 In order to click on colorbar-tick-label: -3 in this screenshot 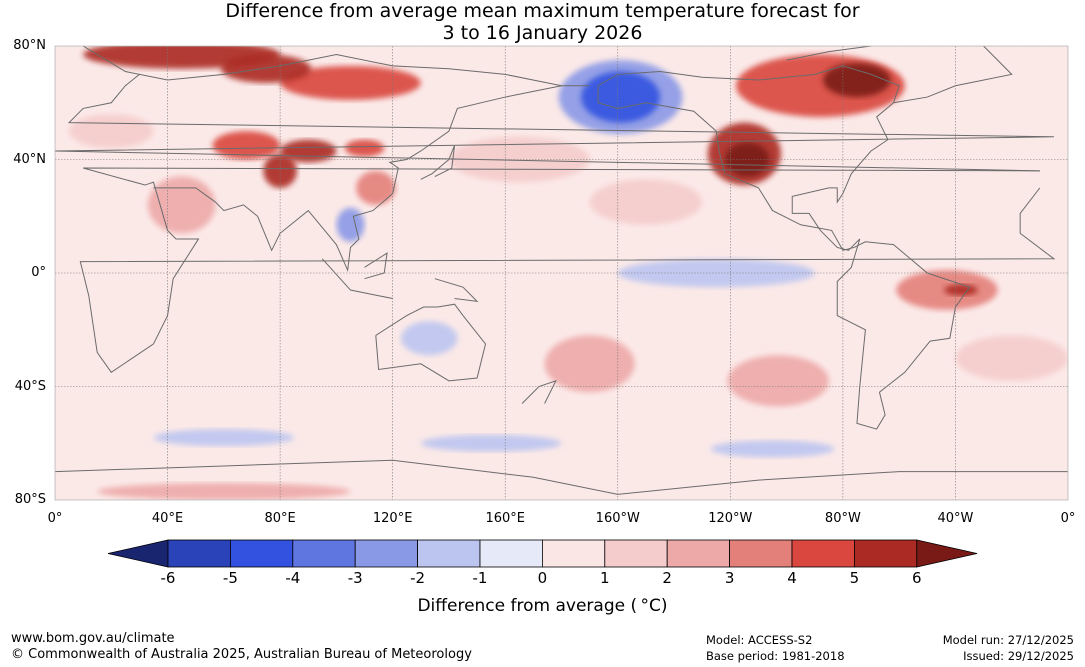, I will do `click(355, 578)`.